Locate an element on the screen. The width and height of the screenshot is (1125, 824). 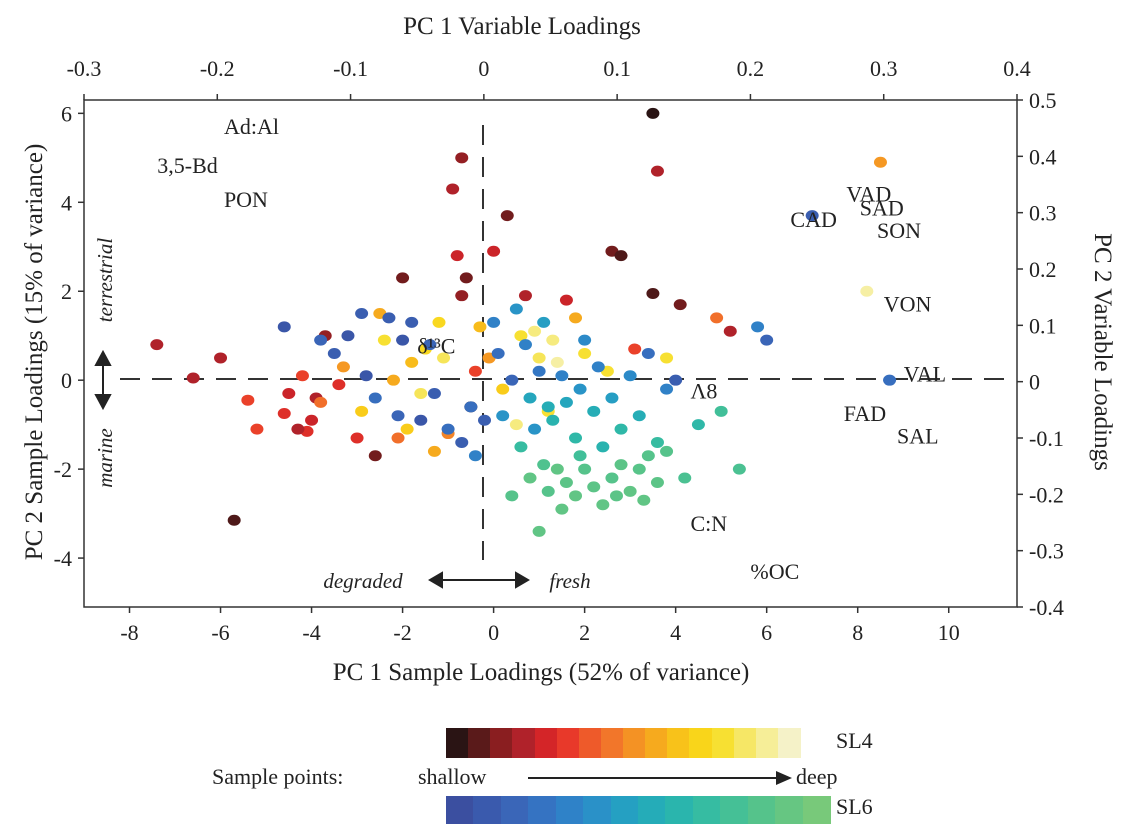
x-top-tick-label: 0 is located at coordinates (483, 68).